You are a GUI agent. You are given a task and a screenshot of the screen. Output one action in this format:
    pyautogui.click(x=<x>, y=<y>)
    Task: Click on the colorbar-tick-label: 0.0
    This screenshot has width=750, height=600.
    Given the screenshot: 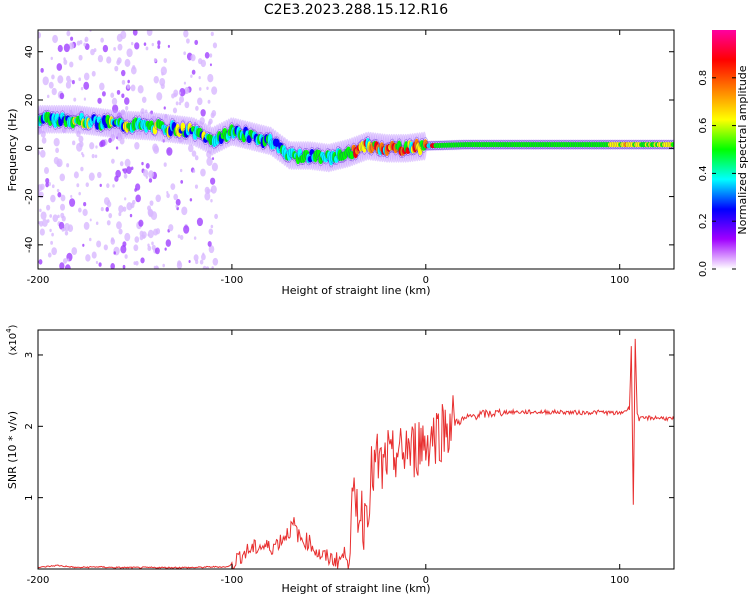 What is the action you would take?
    pyautogui.click(x=703, y=269)
    